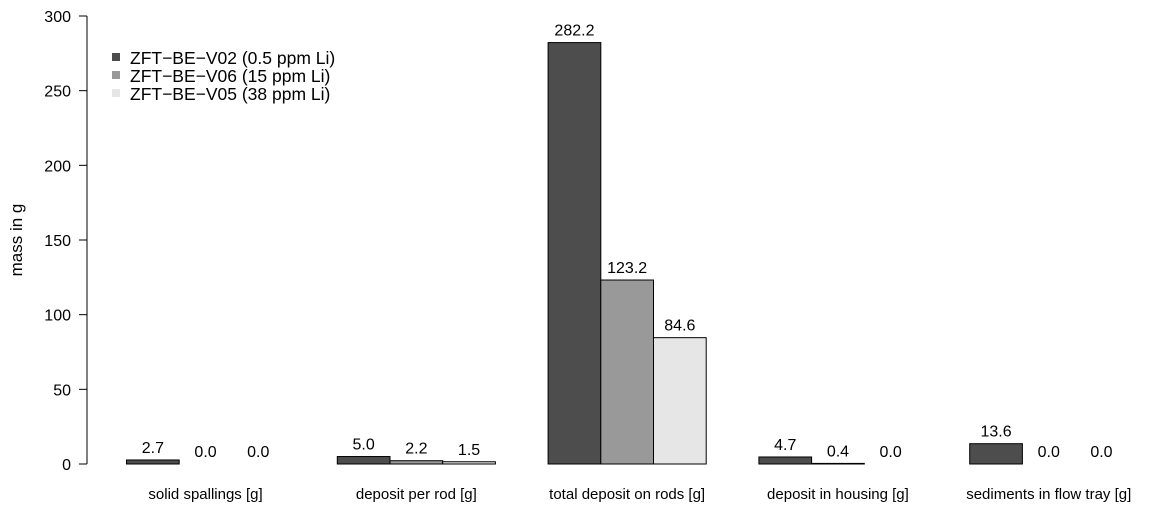 Image resolution: width=1154 pixels, height=507 pixels. I want to click on bar-value-label: 2.7, so click(153, 448).